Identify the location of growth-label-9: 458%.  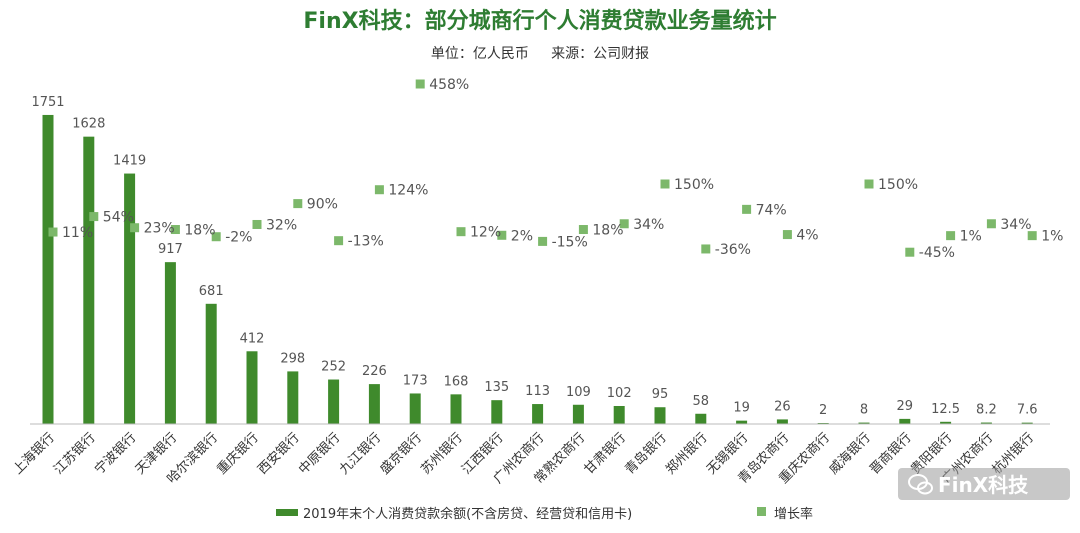
(449, 85).